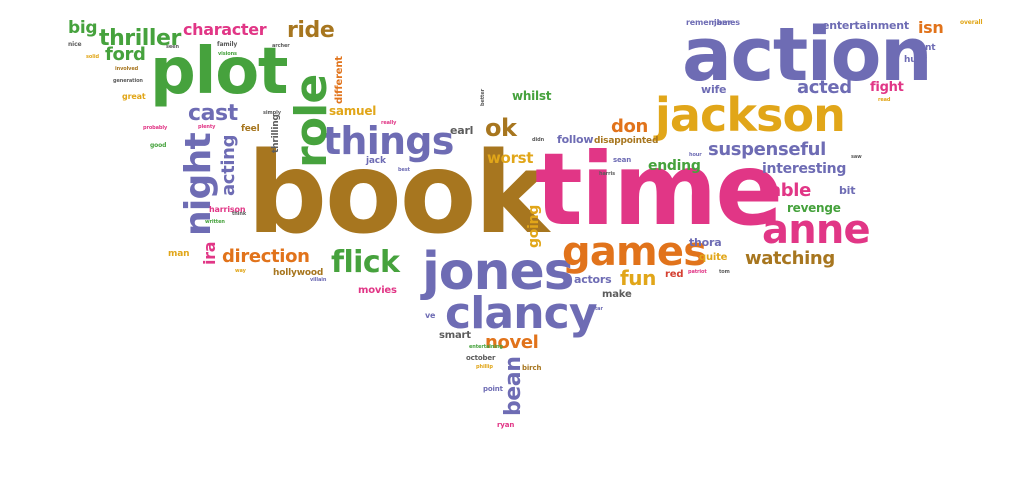  I want to click on word-make: make, so click(617, 294).